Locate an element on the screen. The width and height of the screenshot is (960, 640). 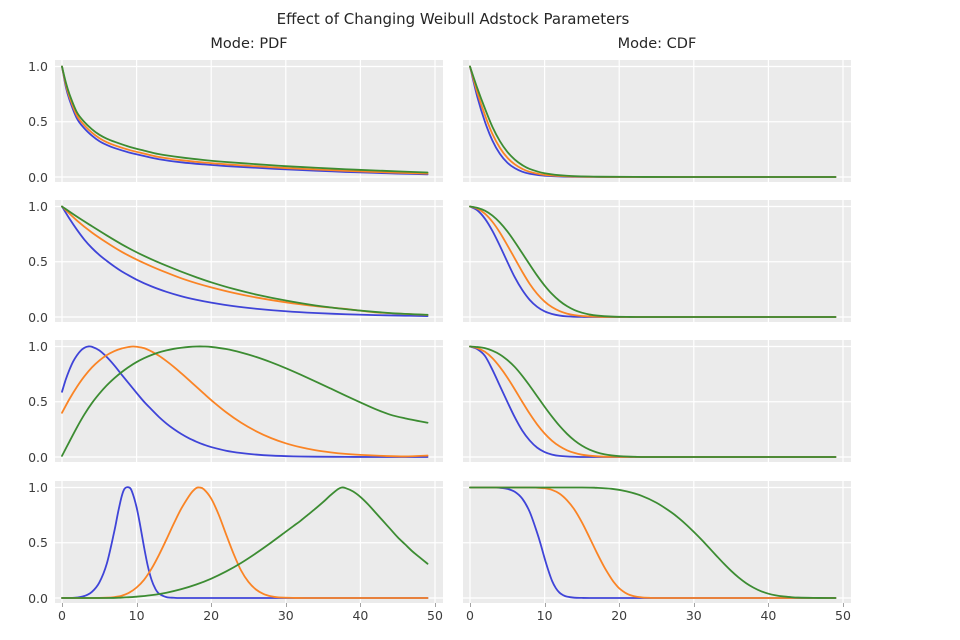
column-title-pdf: Mode: PDF is located at coordinates (249, 44).